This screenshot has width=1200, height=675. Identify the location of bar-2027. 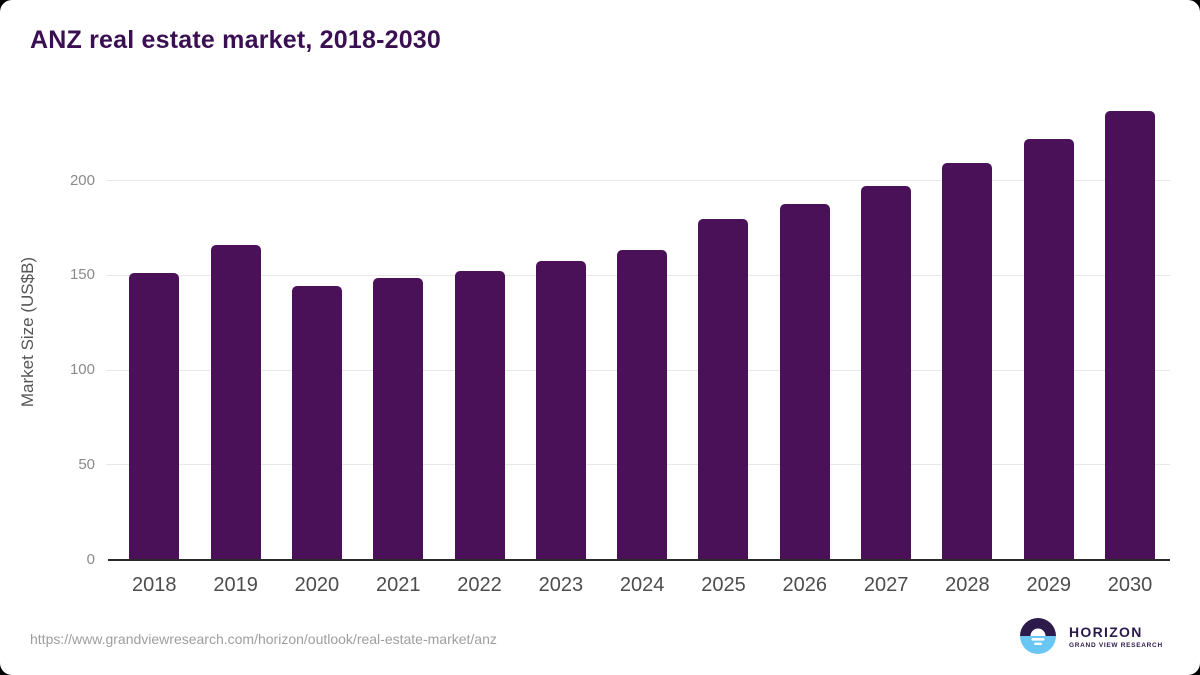
(886, 372).